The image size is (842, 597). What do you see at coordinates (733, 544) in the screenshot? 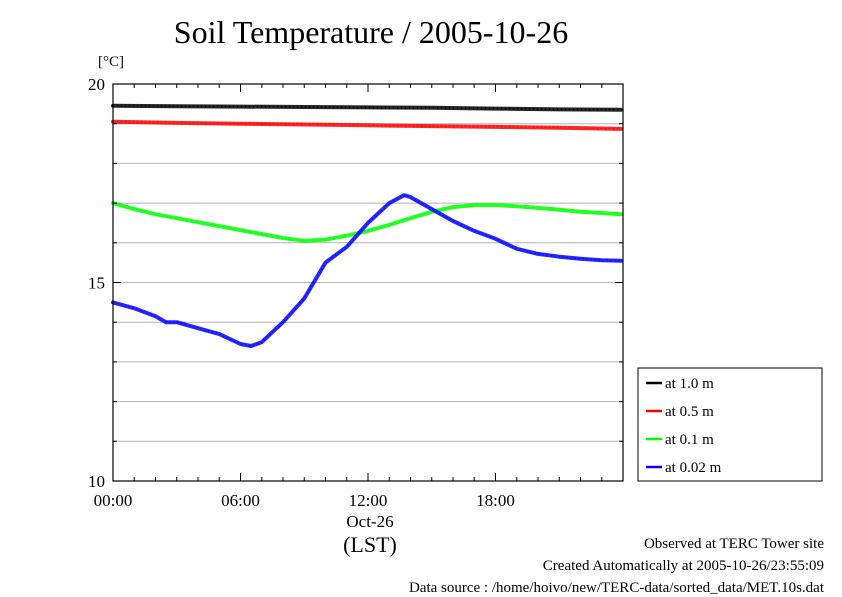
I see `footer-observed: Observed at TERC Tower site` at bounding box center [733, 544].